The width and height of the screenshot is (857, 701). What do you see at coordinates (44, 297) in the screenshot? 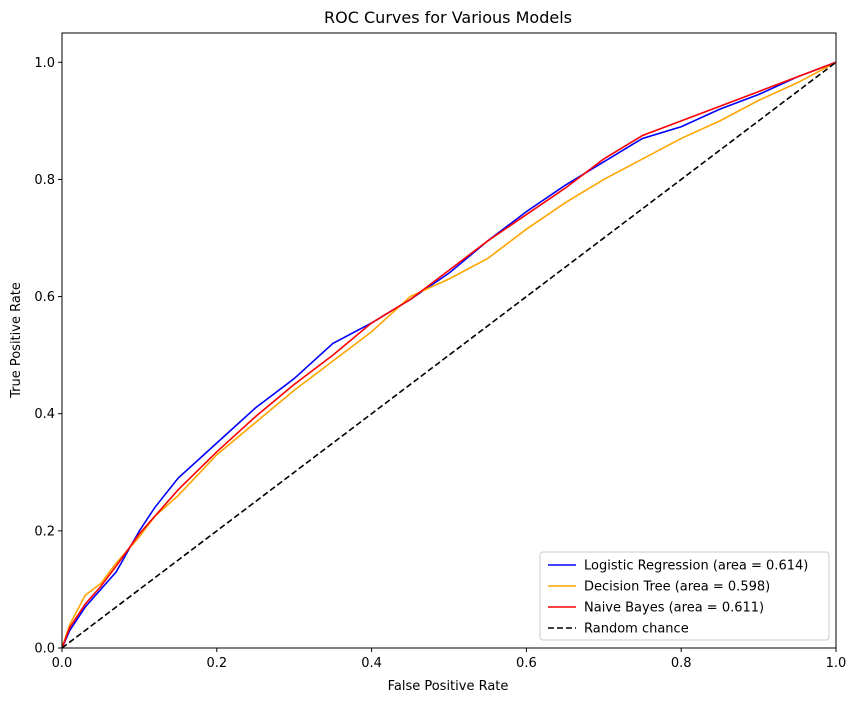
I see `y-tick-label: 0.6` at bounding box center [44, 297].